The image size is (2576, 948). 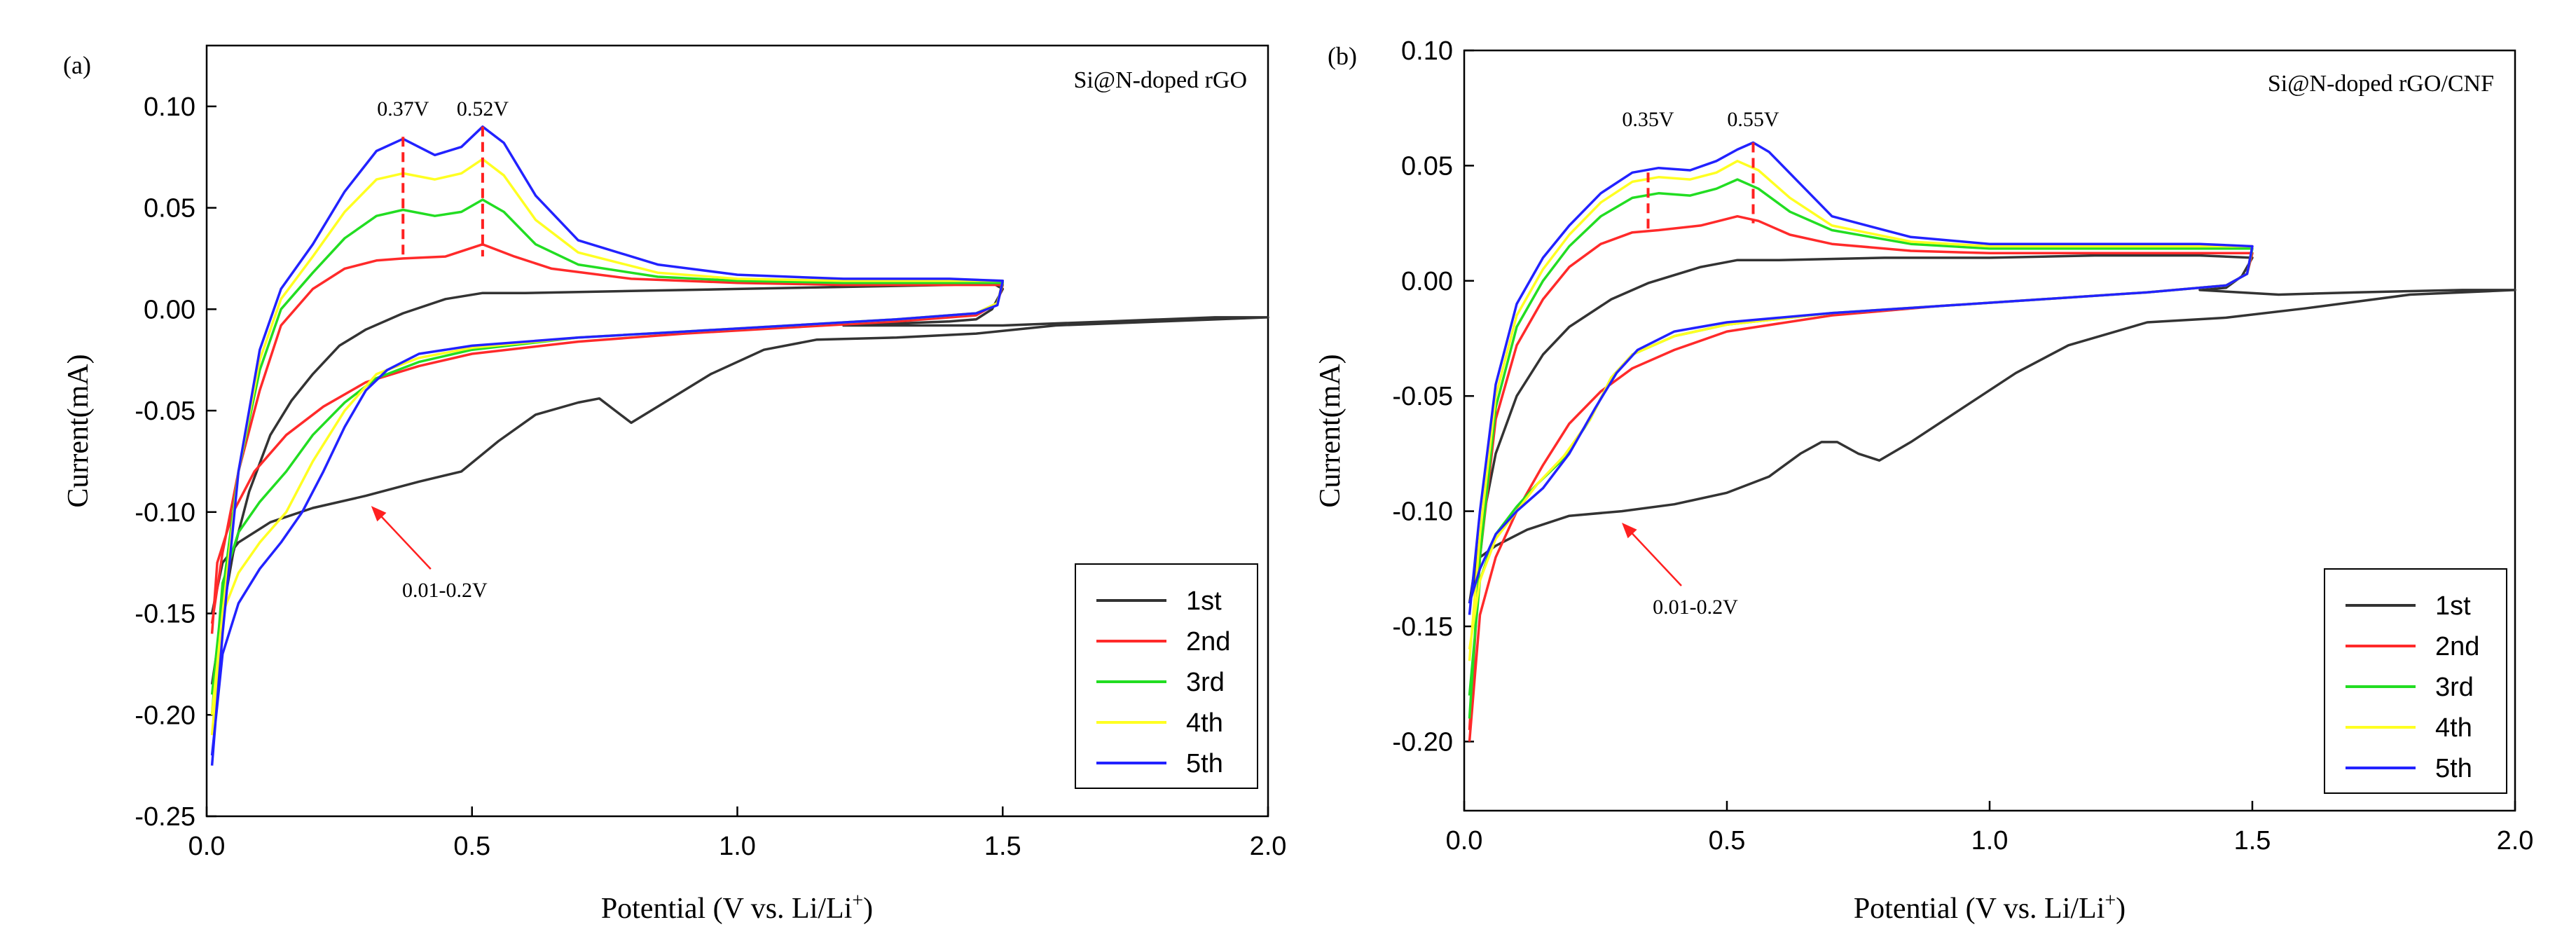 I want to click on panel-label: (a), so click(x=77, y=65).